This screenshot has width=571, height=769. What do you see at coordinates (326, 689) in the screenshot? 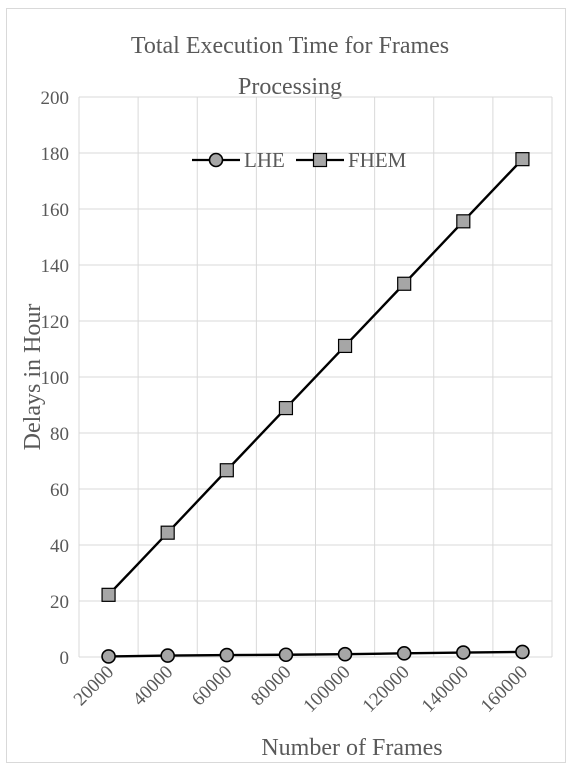
I see `x-tick-label: 100000` at bounding box center [326, 689].